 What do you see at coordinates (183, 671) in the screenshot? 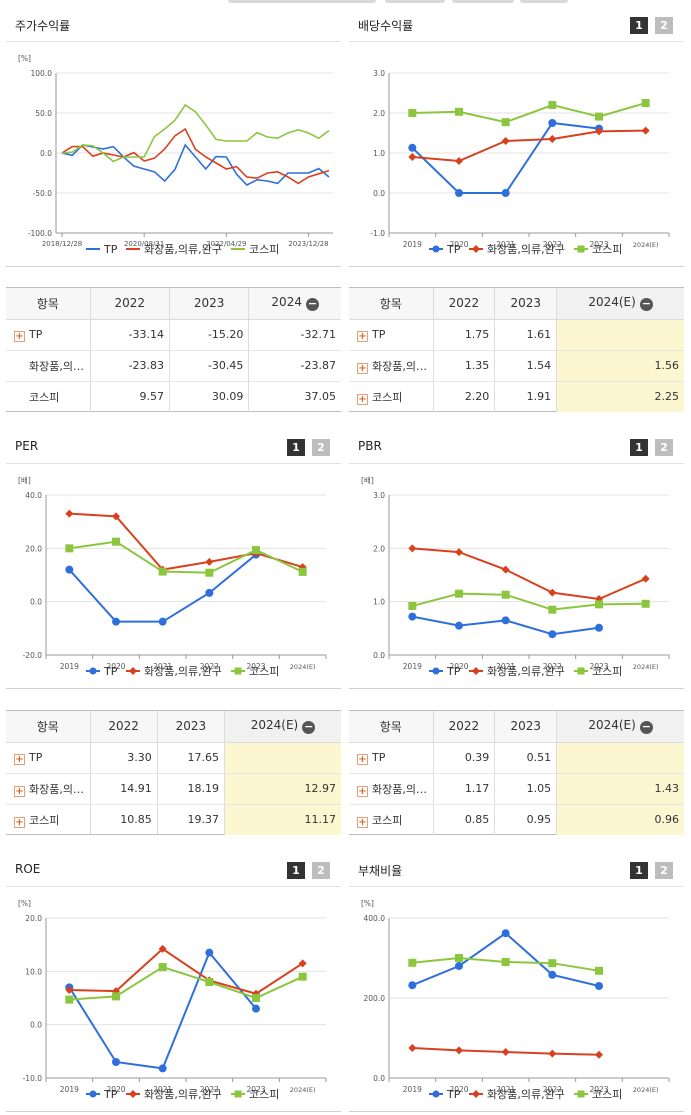
I see `legend-label: 화장품,의류,완구` at bounding box center [183, 671].